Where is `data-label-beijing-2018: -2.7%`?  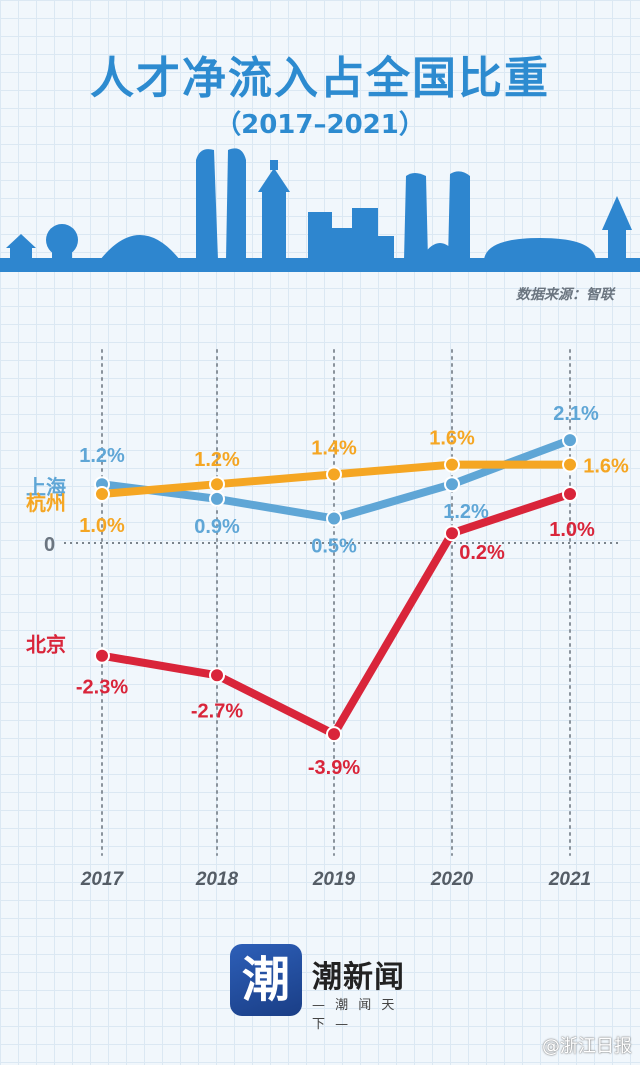 data-label-beijing-2018: -2.7% is located at coordinates (217, 711).